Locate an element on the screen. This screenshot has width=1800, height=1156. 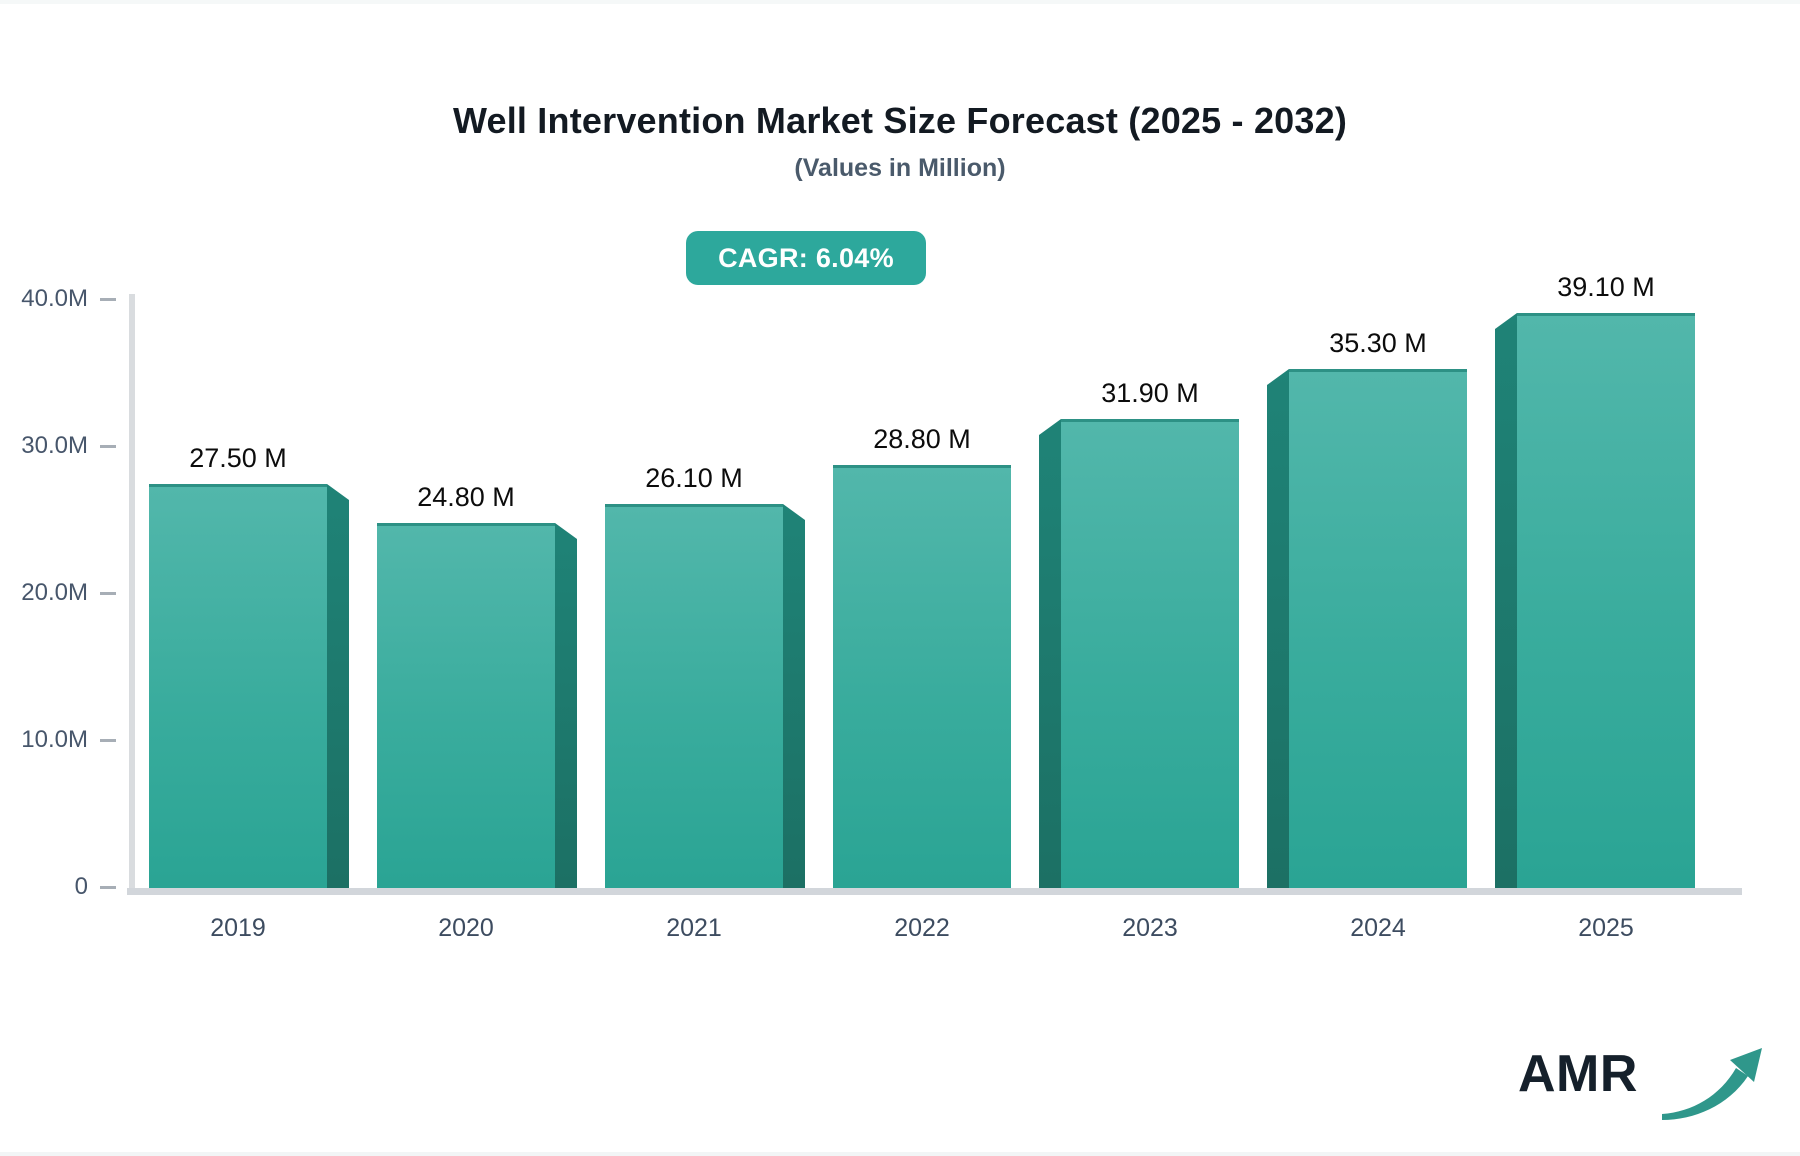
chart-subtitle: (Values in Million) is located at coordinates (900, 168).